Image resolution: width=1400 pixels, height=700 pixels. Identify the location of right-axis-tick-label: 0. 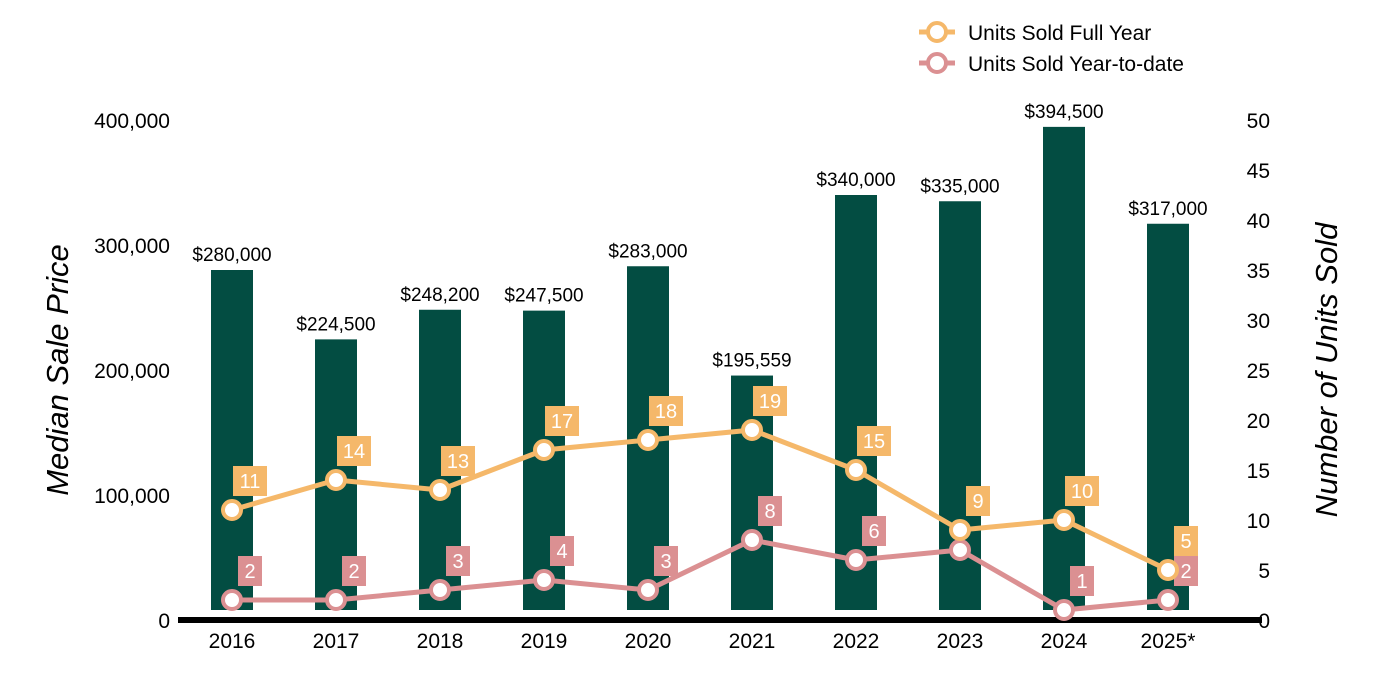
(1264, 621).